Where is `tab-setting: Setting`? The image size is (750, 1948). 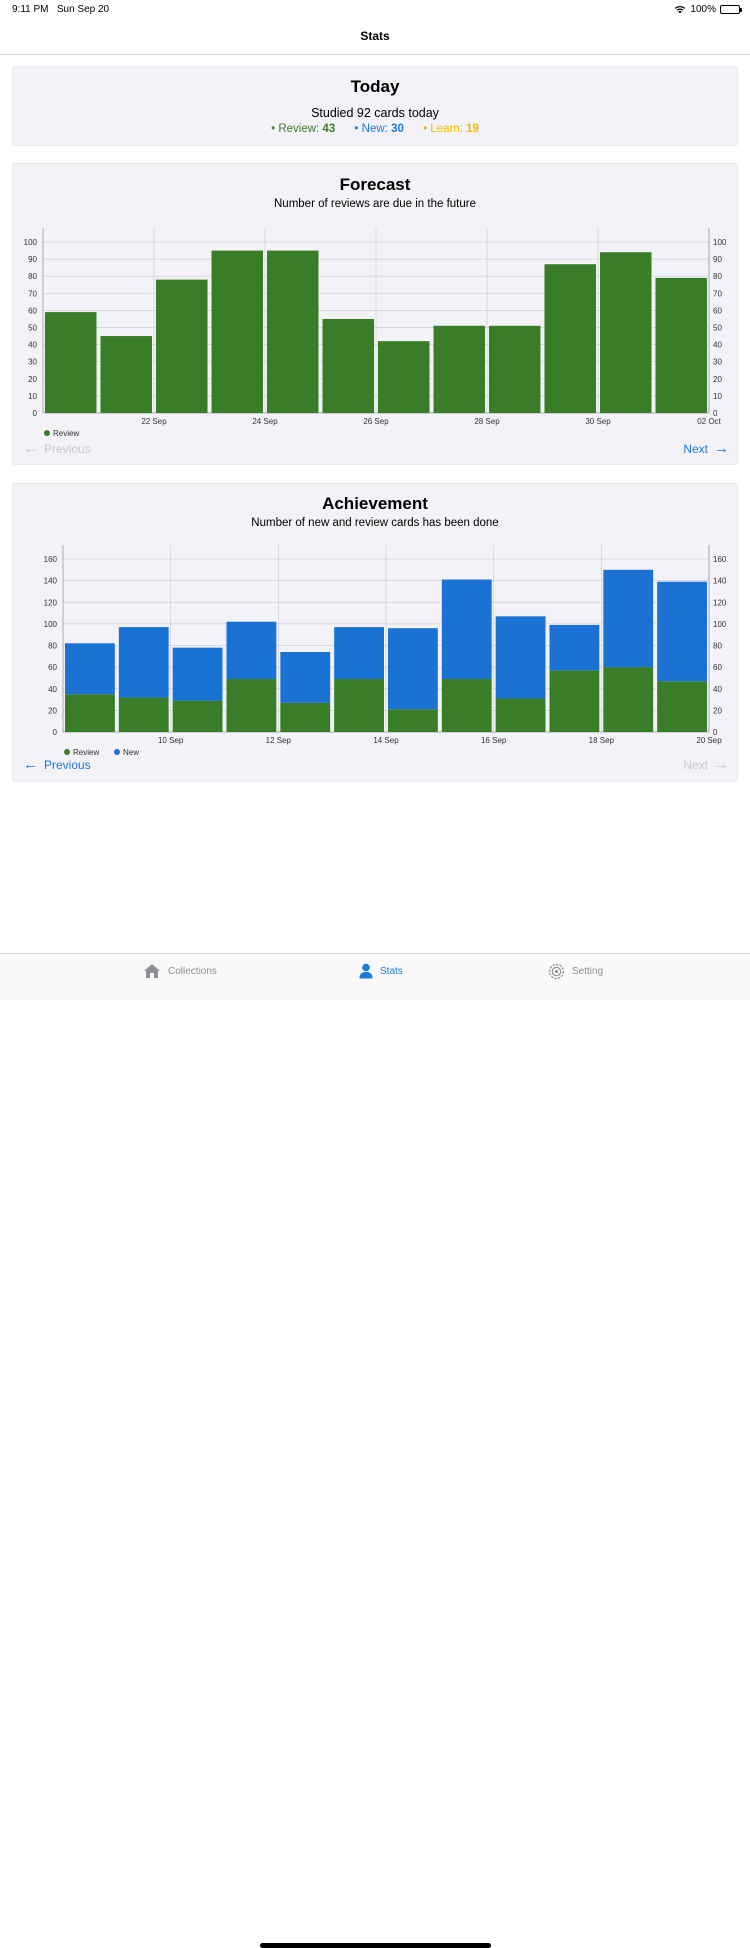
tab-setting: Setting is located at coordinates (575, 971).